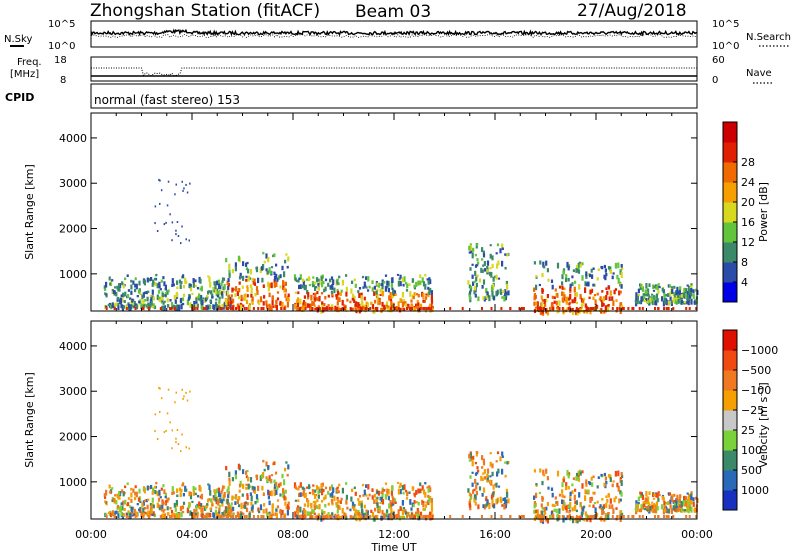 Image resolution: width=800 pixels, height=554 pixels. What do you see at coordinates (73, 391) in the screenshot?
I see `y-tick-label: 3000` at bounding box center [73, 391].